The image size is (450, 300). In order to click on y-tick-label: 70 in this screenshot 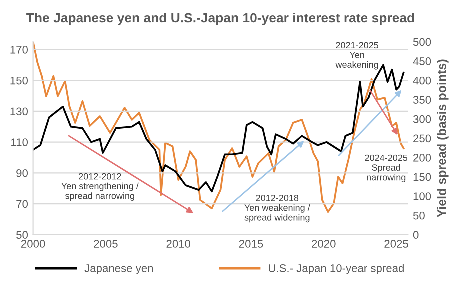, I will do `click(22, 204)`.